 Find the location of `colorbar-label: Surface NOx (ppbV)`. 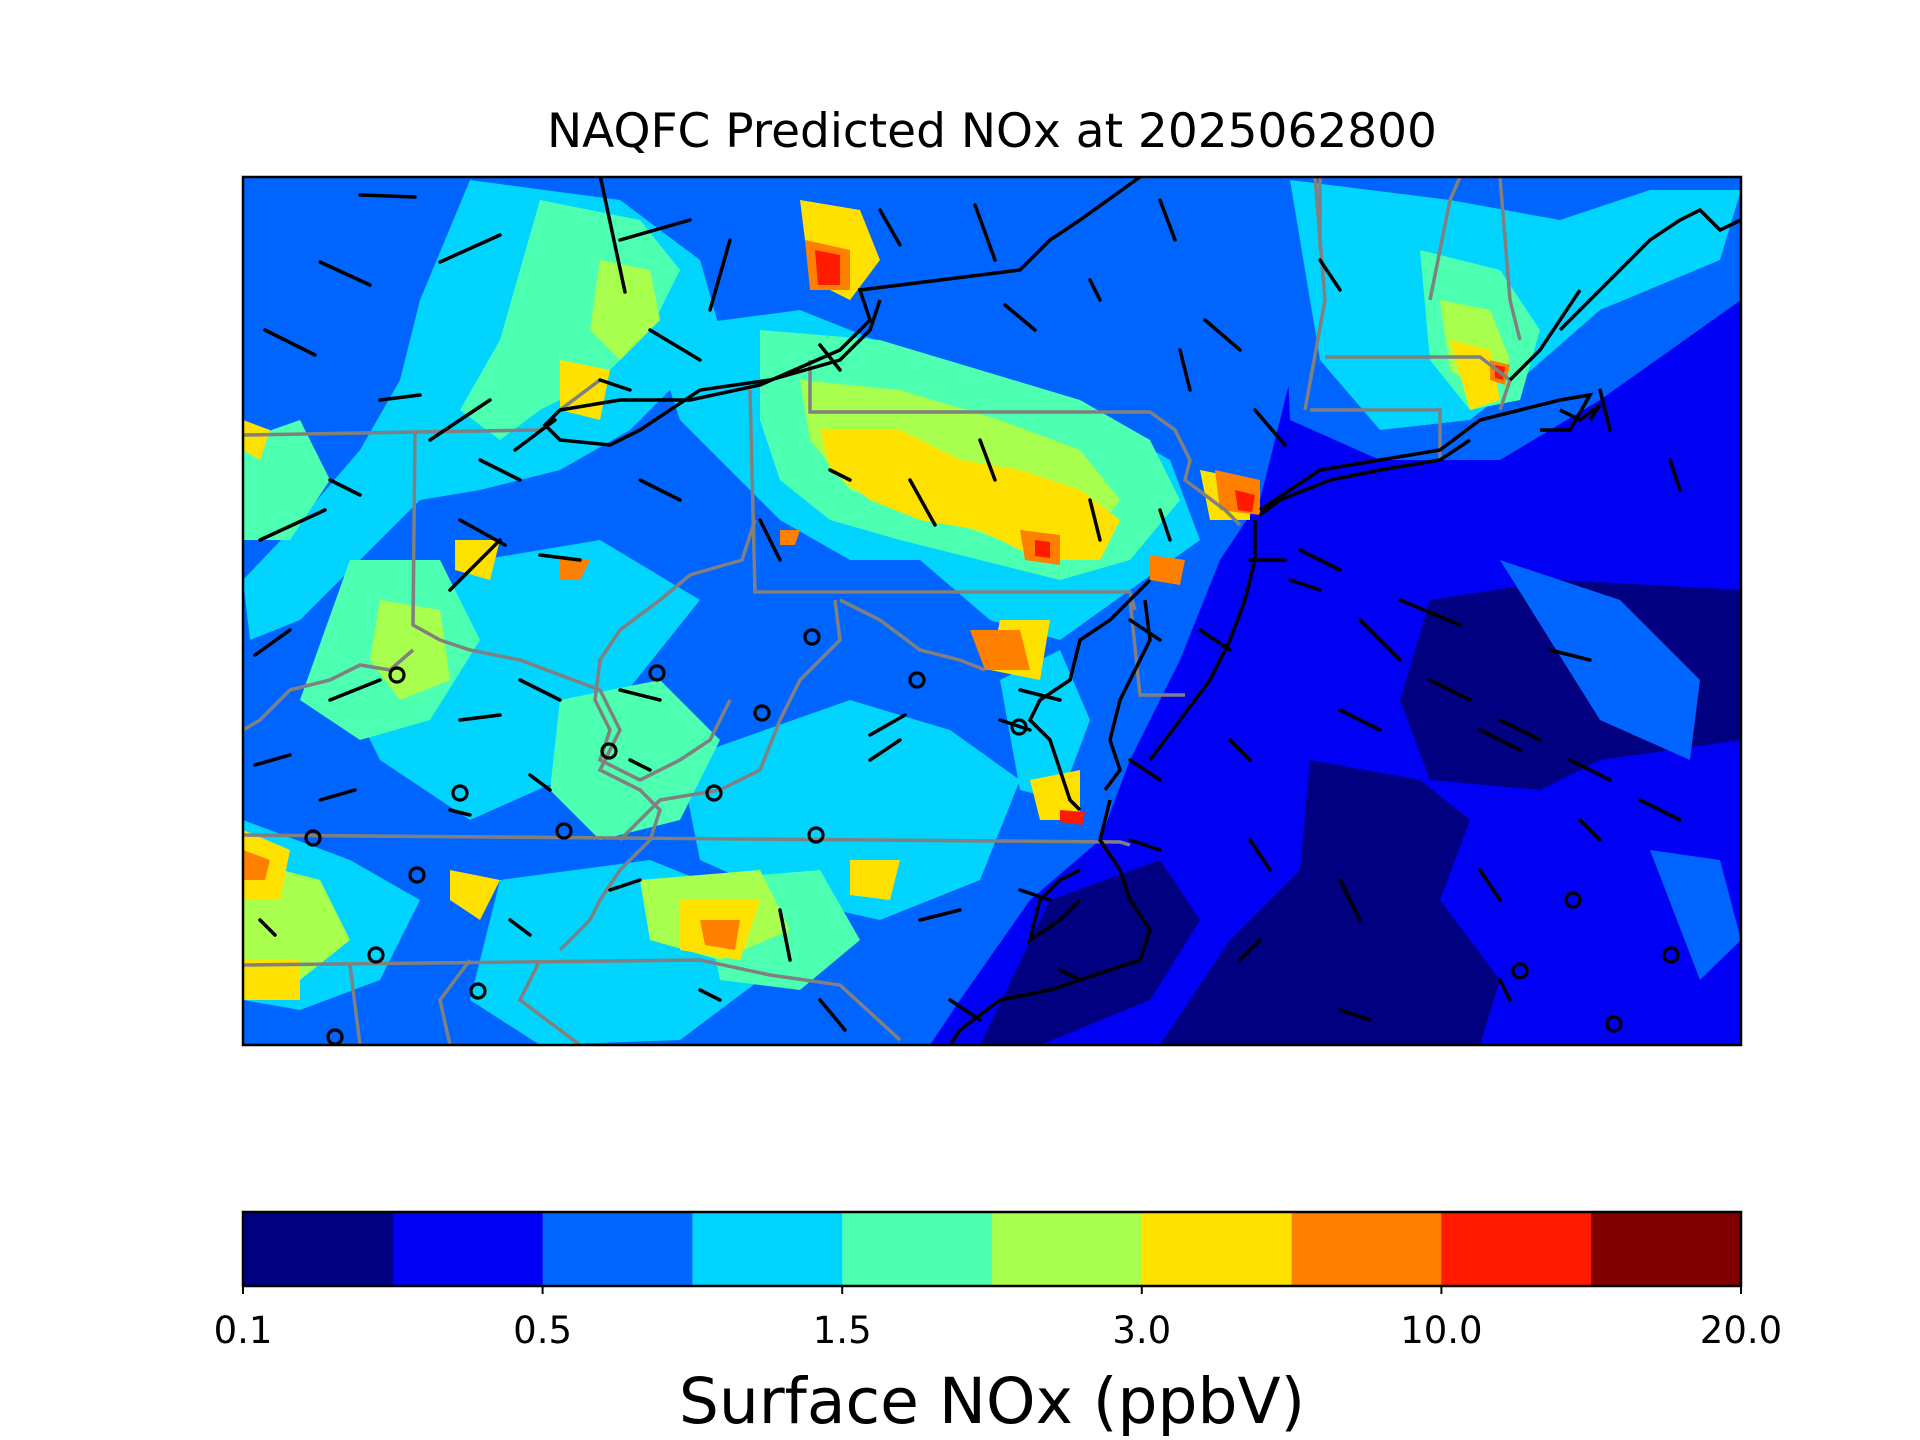

colorbar-label: Surface NOx (ppbV) is located at coordinates (992, 1401).